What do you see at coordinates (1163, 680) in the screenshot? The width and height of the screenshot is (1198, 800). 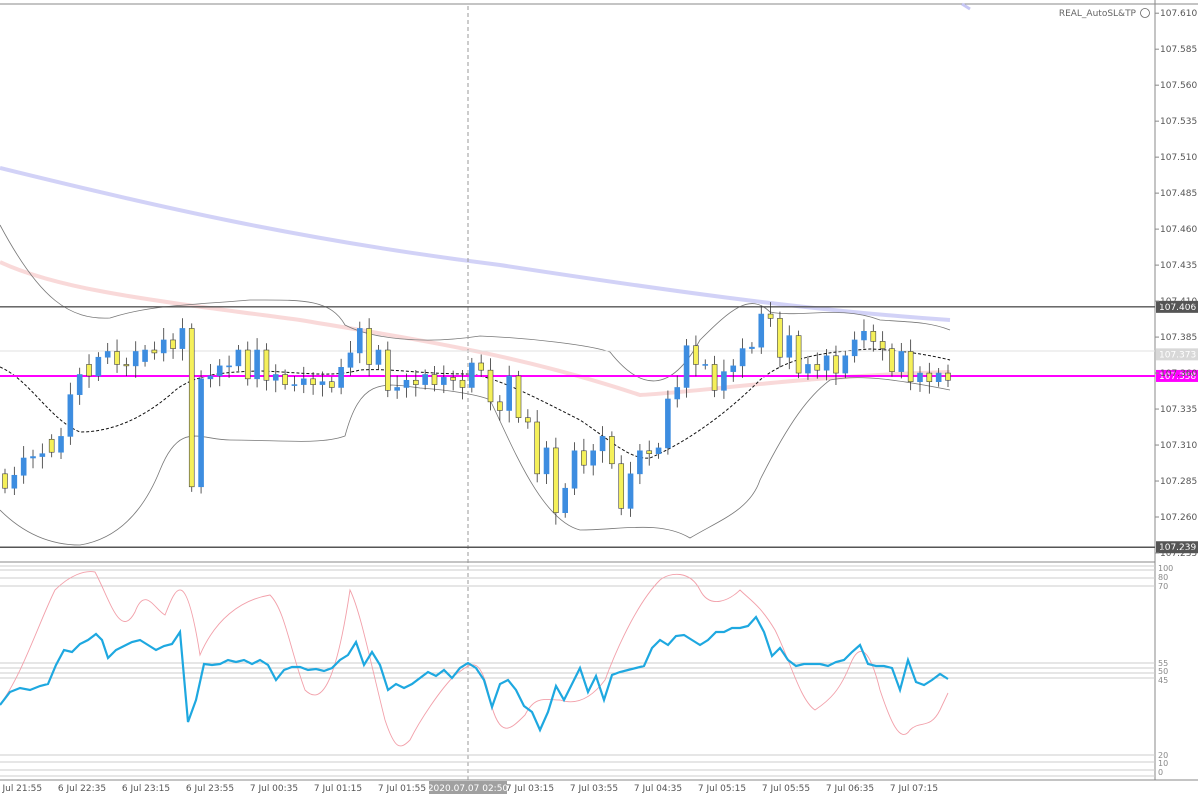 I see `oscillator-level-label: 45` at bounding box center [1163, 680].